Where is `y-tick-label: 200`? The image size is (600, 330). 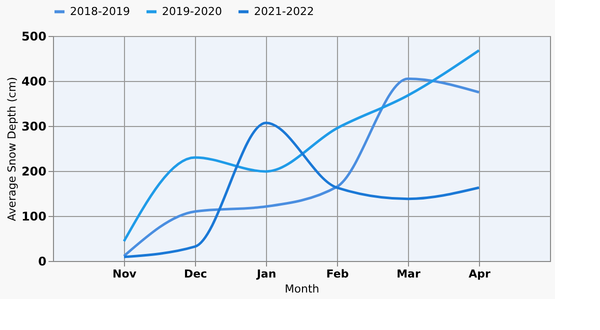 y-tick-label: 200 is located at coordinates (33, 171).